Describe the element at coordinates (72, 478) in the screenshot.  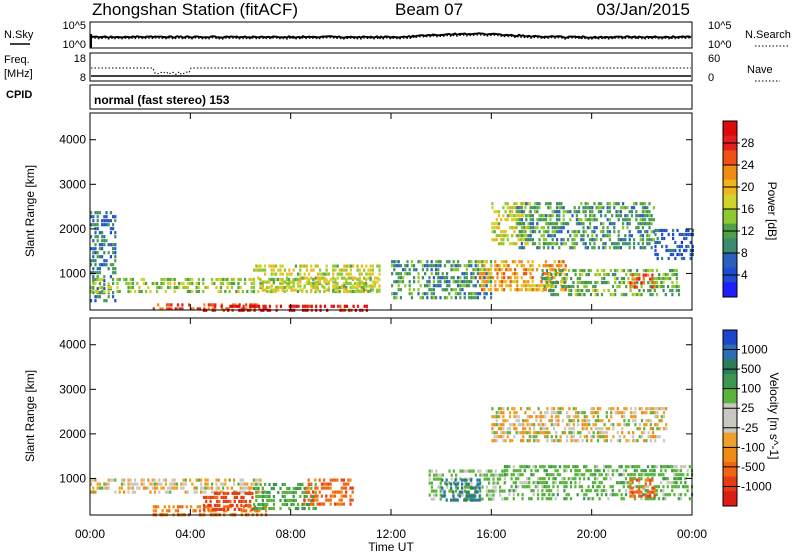
I see `y-tick-label: 1000` at that location.